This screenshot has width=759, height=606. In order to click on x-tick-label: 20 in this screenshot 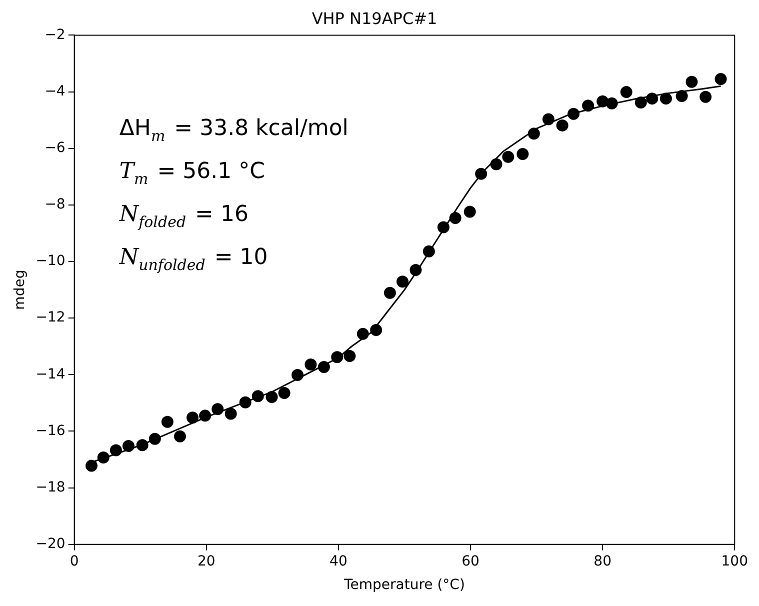, I will do `click(206, 561)`.